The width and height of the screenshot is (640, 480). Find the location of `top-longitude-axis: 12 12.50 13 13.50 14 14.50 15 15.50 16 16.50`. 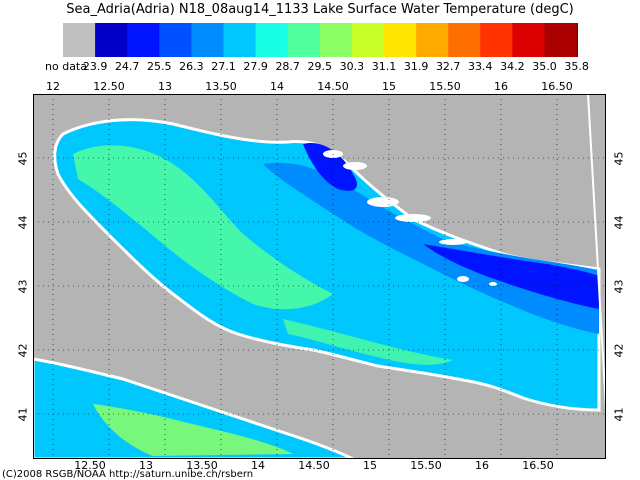

top-longitude-axis: 12 12.50 13 13.50 14 14.50 15 15.50 16 16.50 is located at coordinates (320, 87).